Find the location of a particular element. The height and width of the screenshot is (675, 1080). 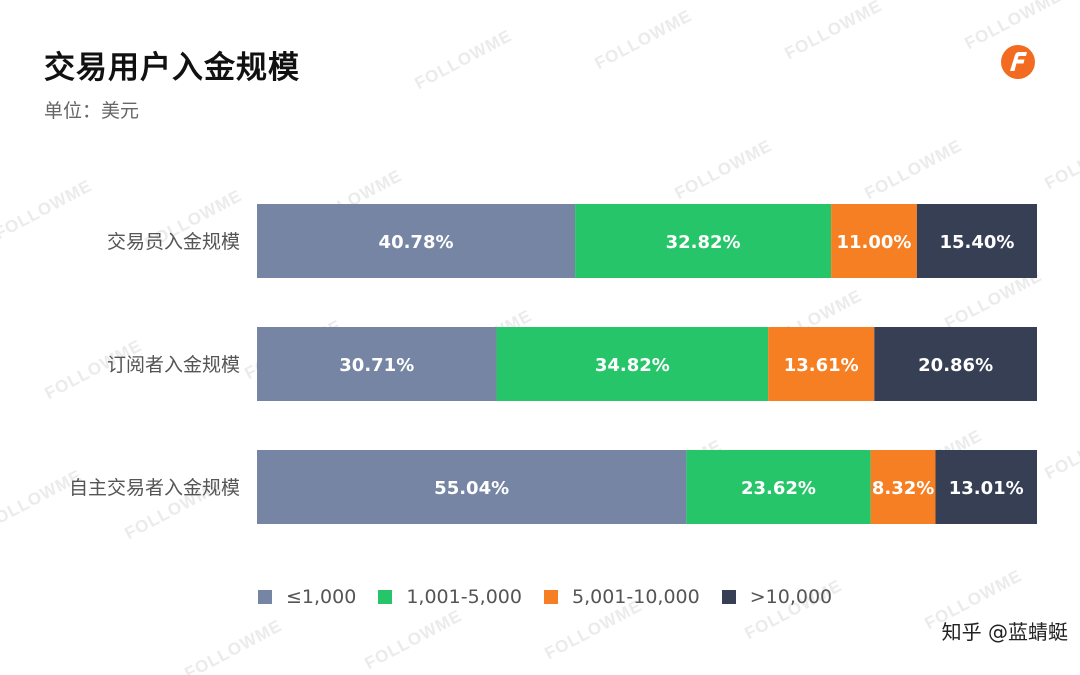

data-label: 8.32% is located at coordinates (903, 488).